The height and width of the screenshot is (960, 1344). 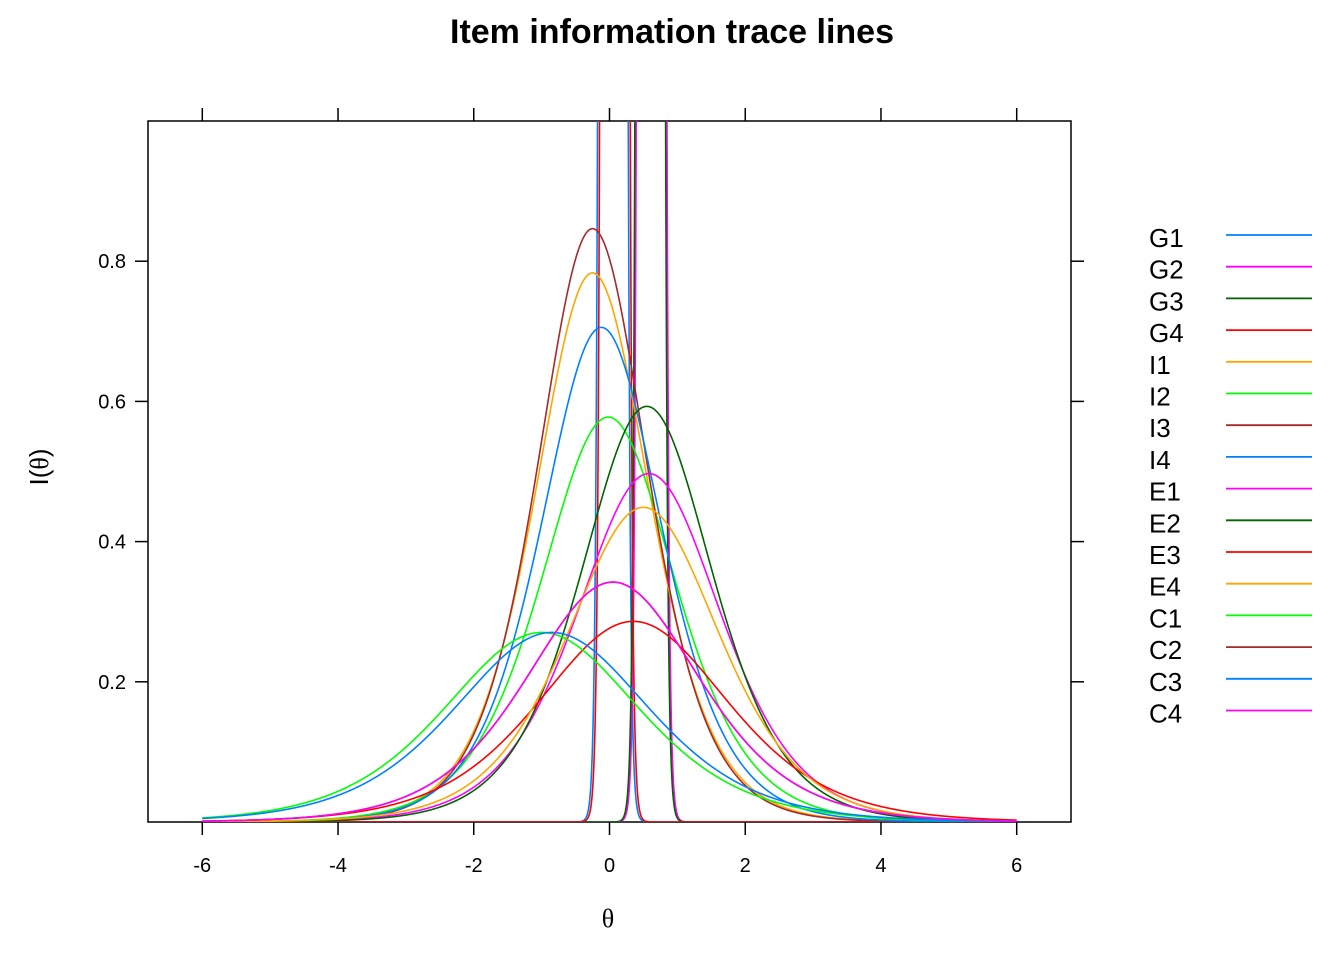 I want to click on legend-label: G2, so click(x=1166, y=270).